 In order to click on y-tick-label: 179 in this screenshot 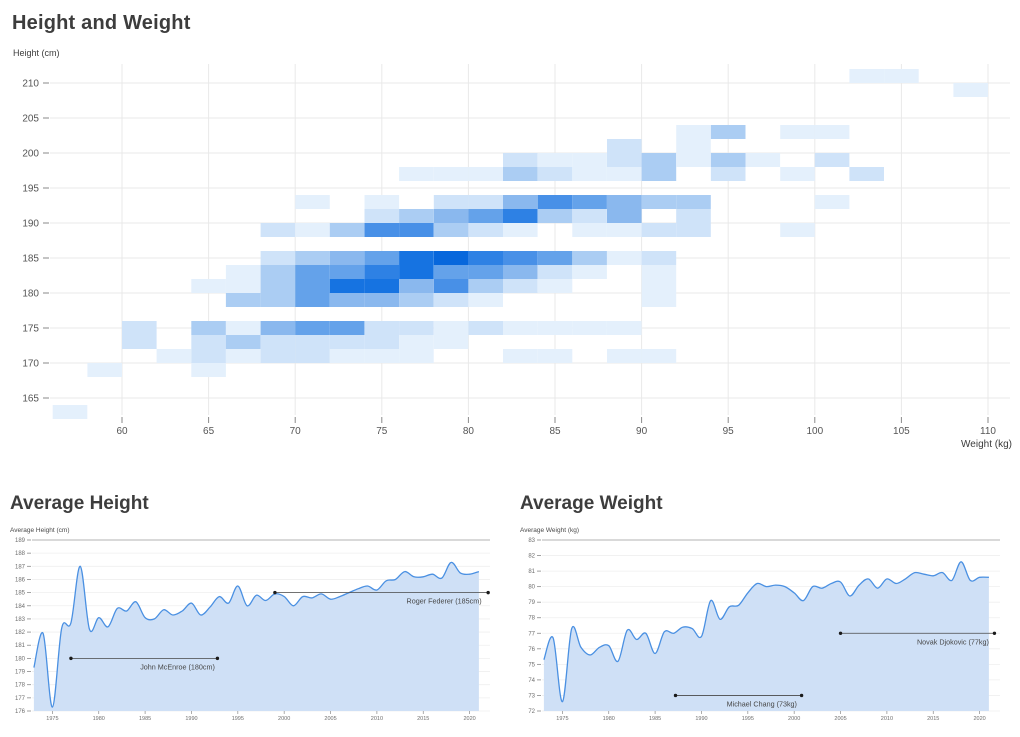, I will do `click(20, 673)`.